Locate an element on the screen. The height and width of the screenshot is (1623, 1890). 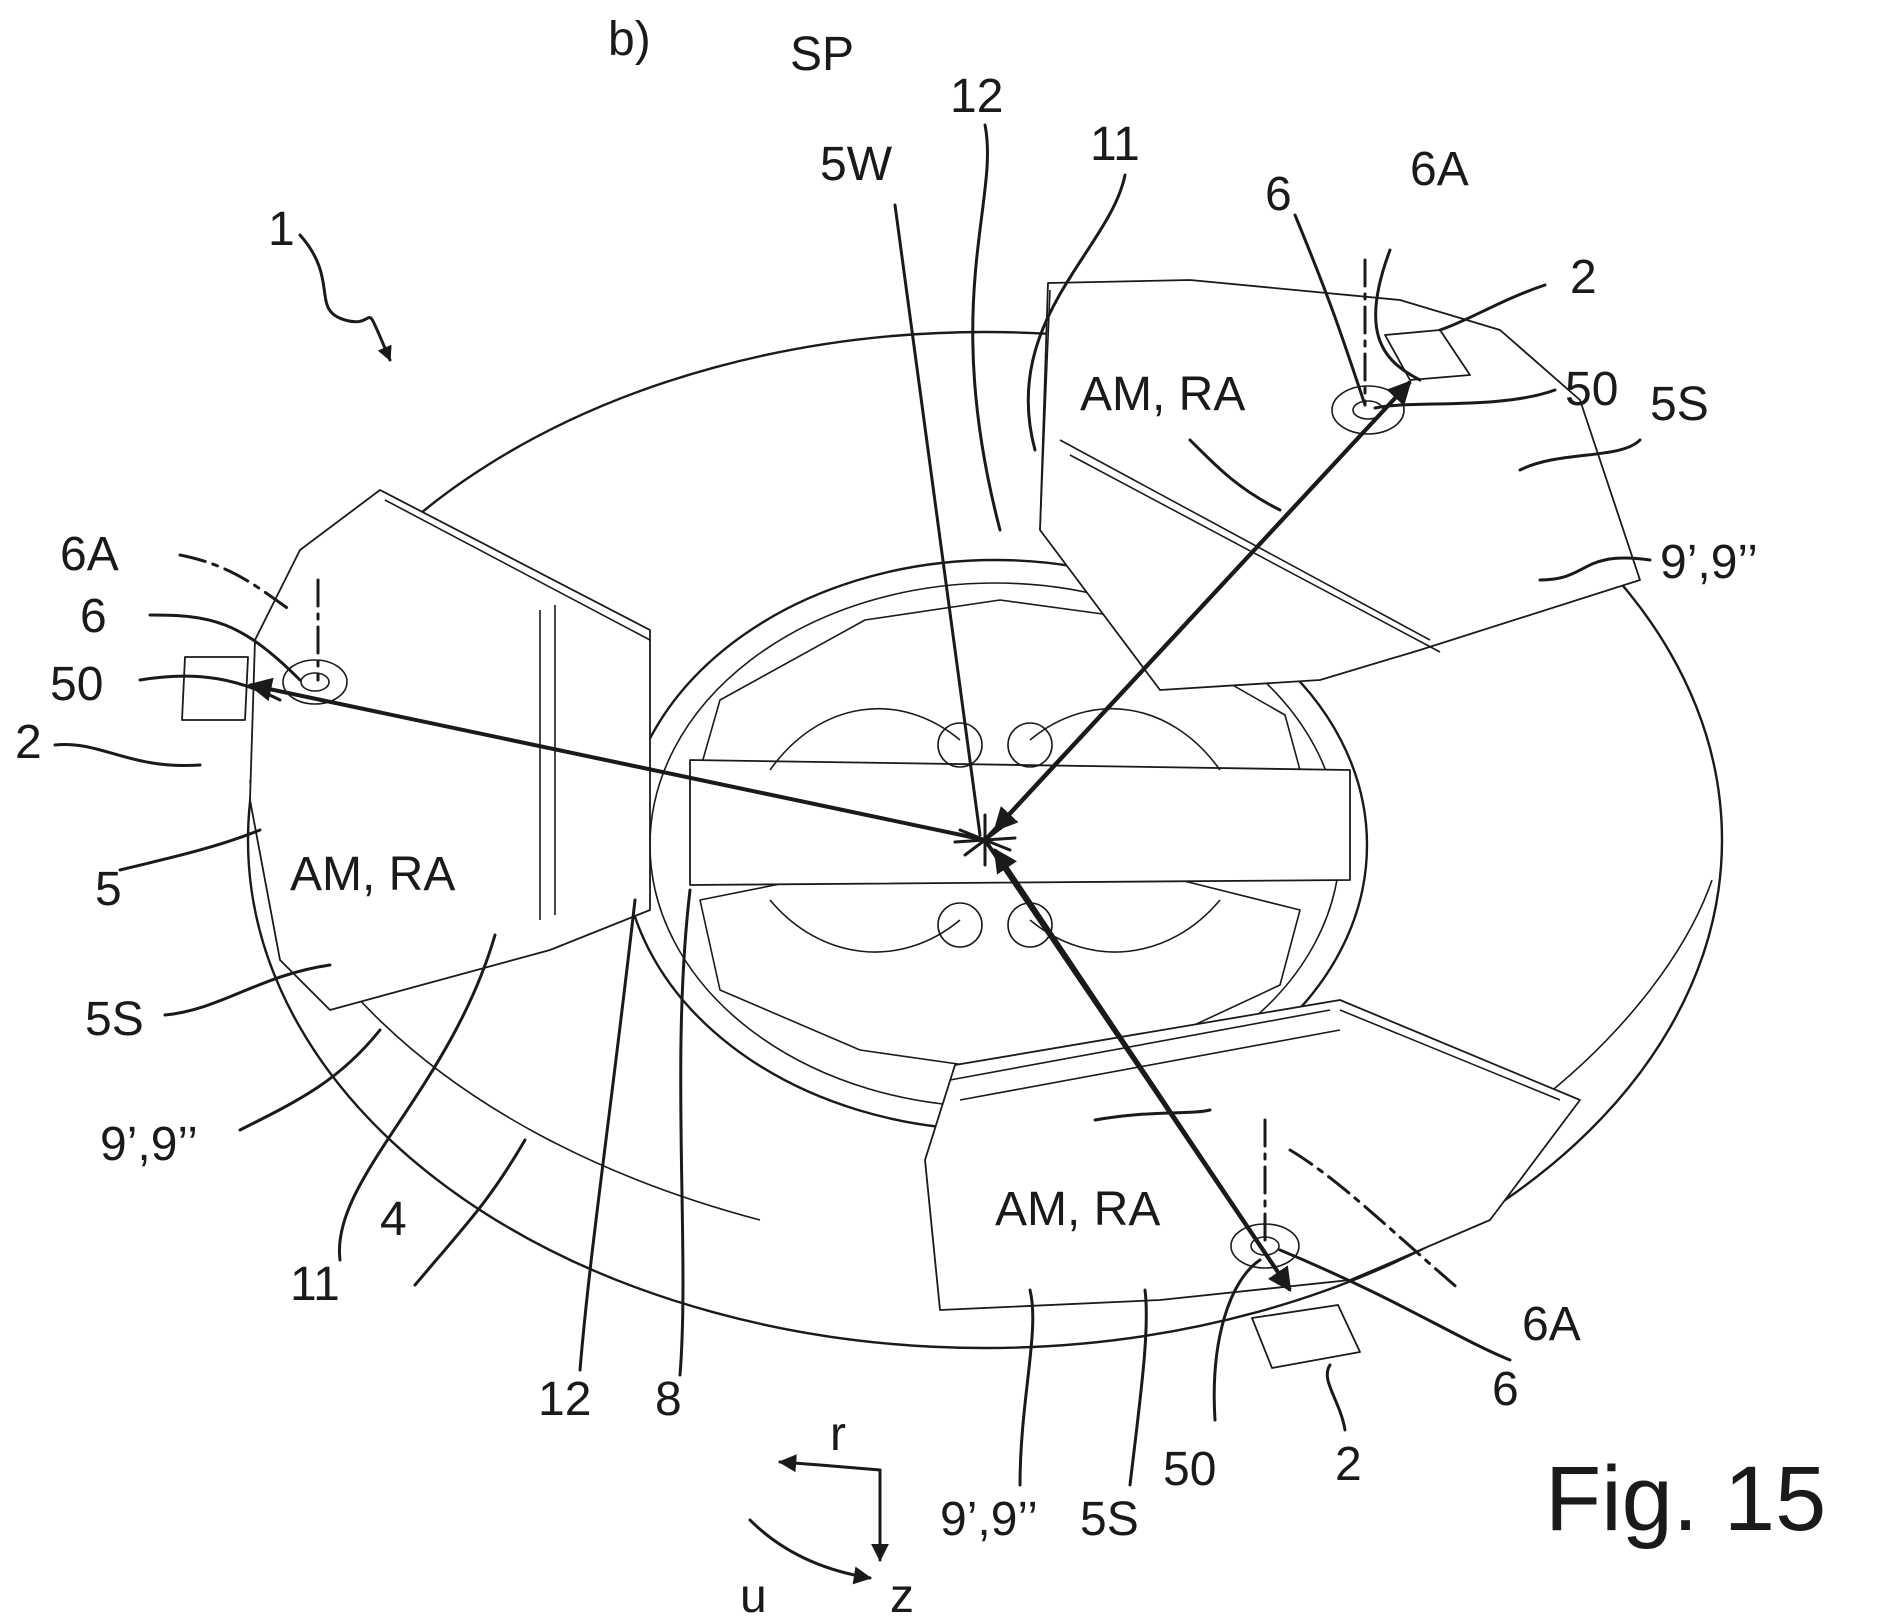
ref-am-ra-top-label: AM, RA is located at coordinates (1162, 394).